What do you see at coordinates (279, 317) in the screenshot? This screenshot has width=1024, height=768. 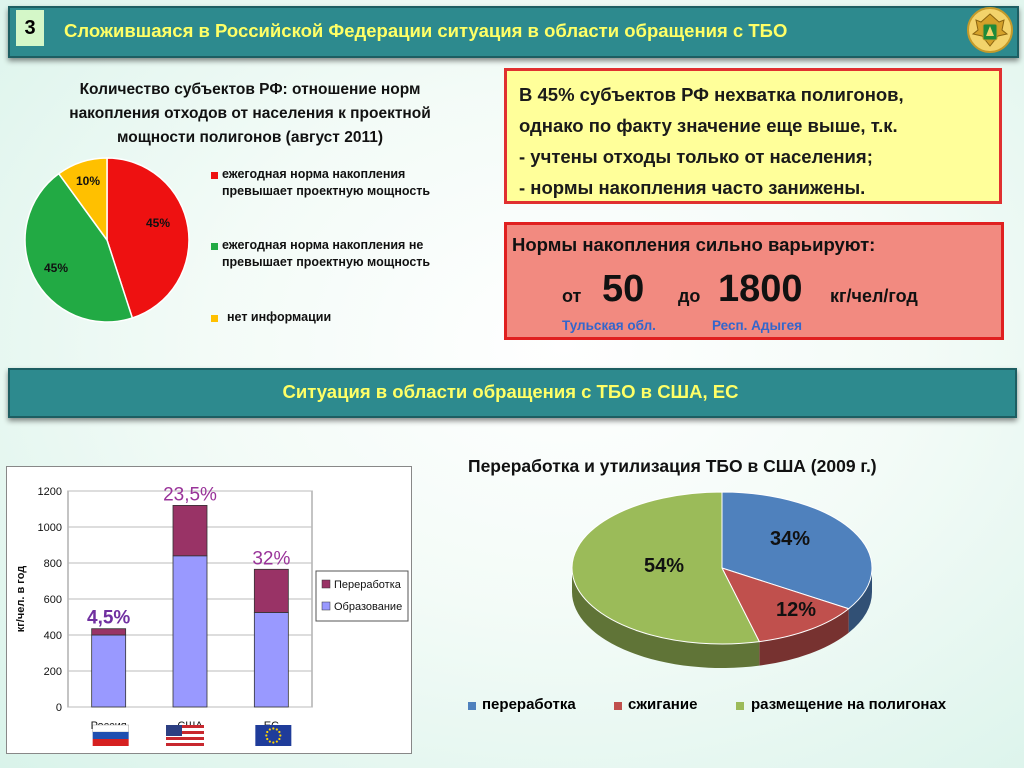 I see `legend-item-no-info: нет информации` at bounding box center [279, 317].